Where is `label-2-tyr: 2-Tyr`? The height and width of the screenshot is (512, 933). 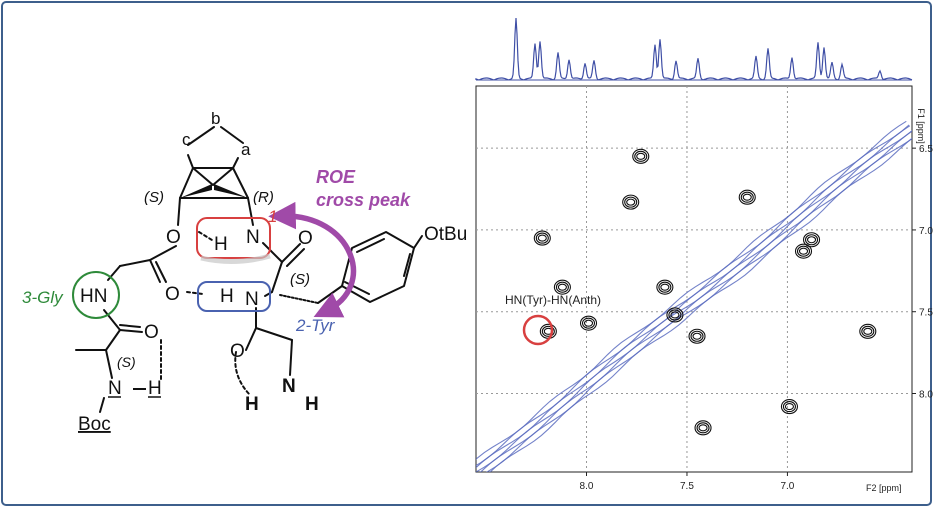 label-2-tyr: 2-Tyr is located at coordinates (315, 325).